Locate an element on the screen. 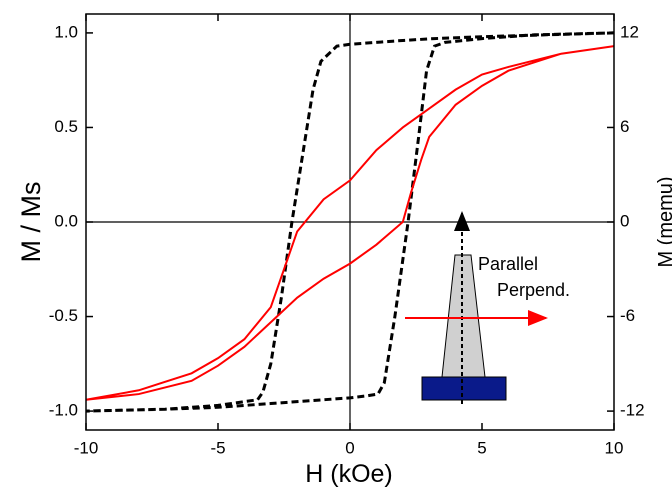 The height and width of the screenshot is (500, 672). y2-tick-label: 12 is located at coordinates (629, 31).